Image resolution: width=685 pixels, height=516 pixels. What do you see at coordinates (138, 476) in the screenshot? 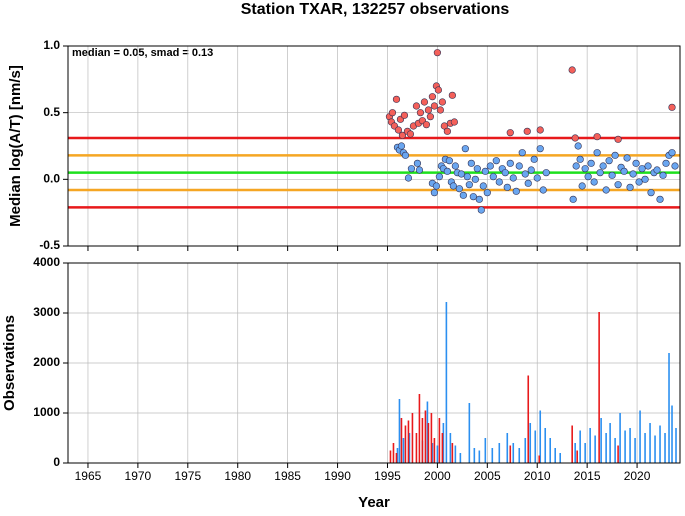
I see `x-tick-label: 1970` at bounding box center [138, 476].